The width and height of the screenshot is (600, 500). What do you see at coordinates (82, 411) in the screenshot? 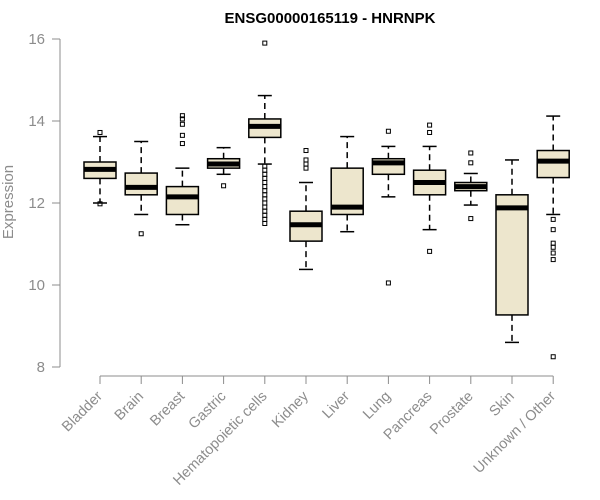
I see `x-tick-label: Bladder` at bounding box center [82, 411].